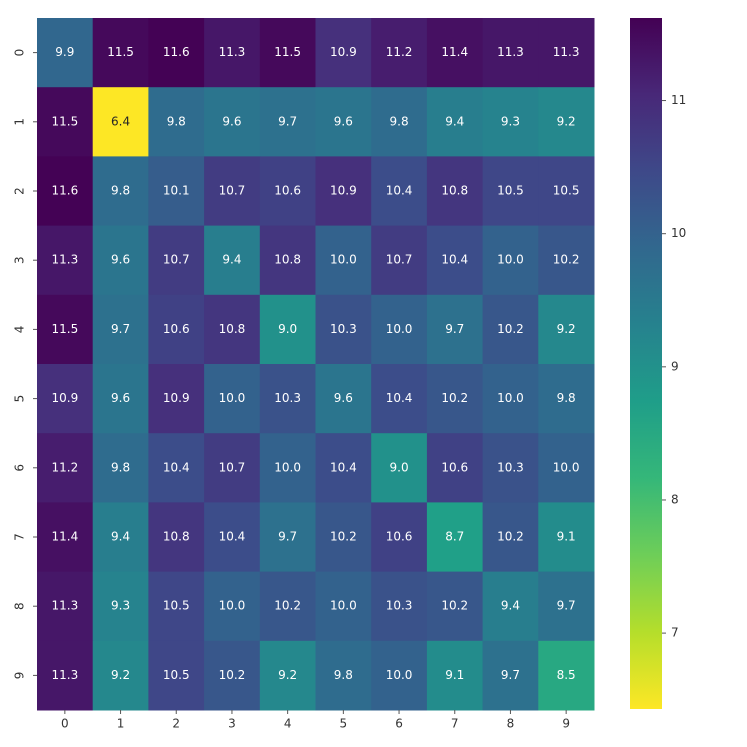 Image resolution: width=747 pixels, height=747 pixels. Describe the element at coordinates (121, 724) in the screenshot. I see `x-tick-label: 1` at that location.